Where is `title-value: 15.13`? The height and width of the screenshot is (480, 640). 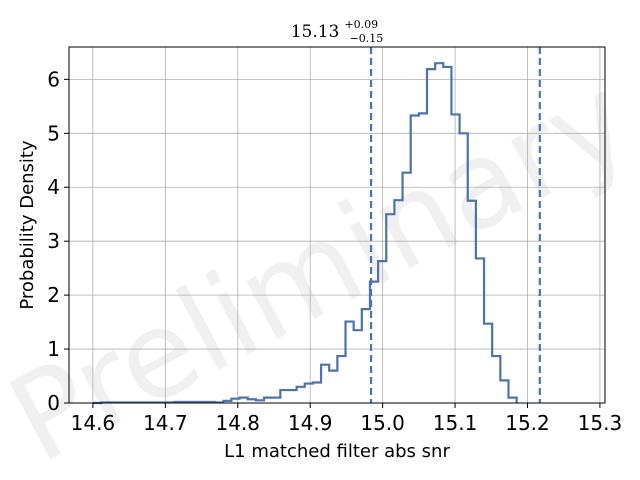
title-value: 15.13 is located at coordinates (315, 32).